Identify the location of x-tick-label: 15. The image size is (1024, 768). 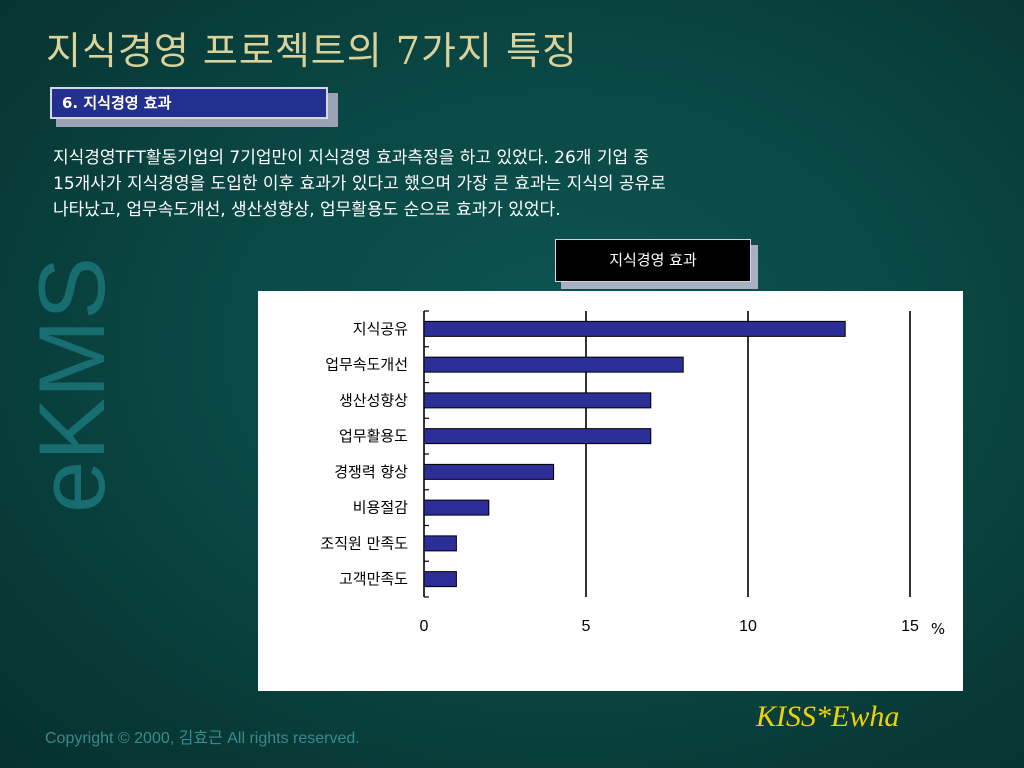
(910, 626).